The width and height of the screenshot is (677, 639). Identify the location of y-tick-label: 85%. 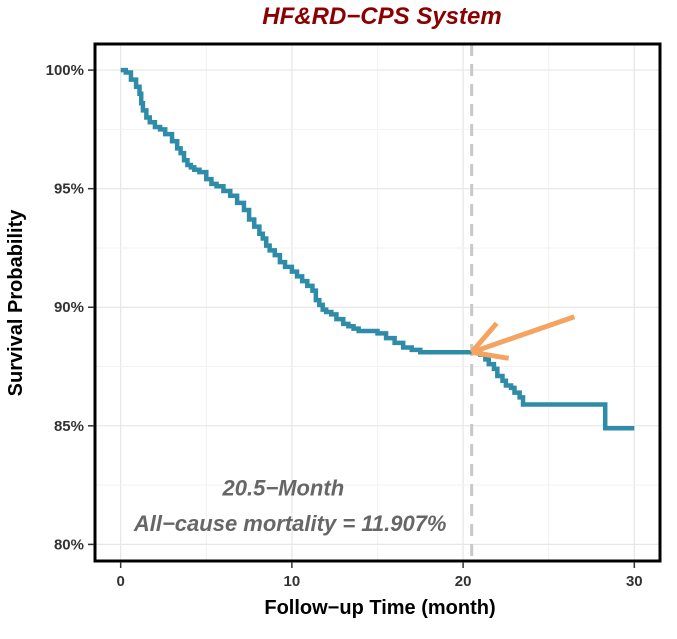
(69, 426).